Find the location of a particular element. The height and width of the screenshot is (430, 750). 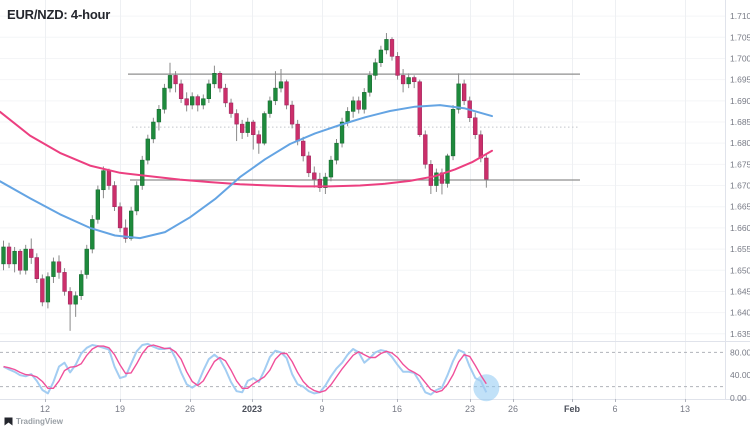

price-axis-label: 1.65500 is located at coordinates (740, 249).